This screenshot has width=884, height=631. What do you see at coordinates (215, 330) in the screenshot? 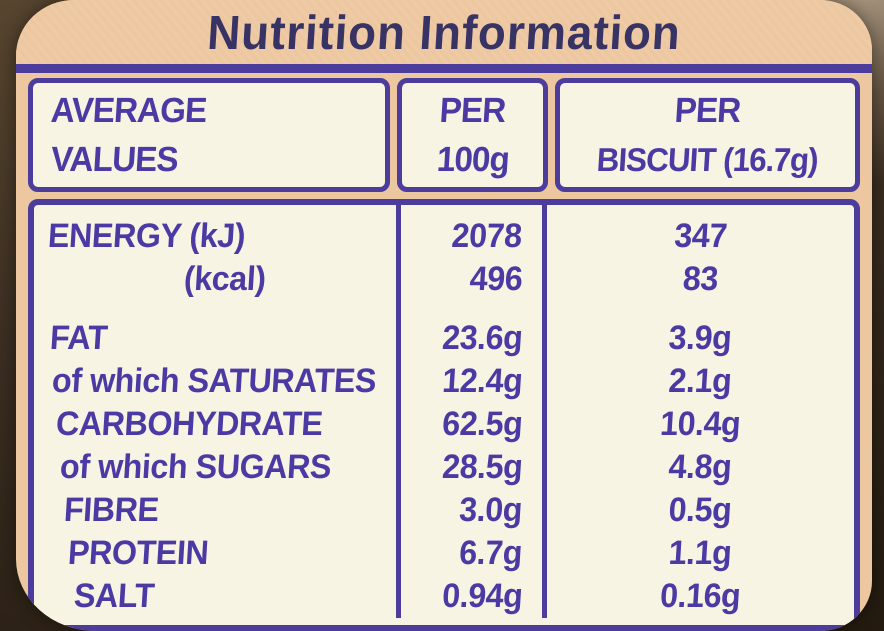
I see `row-label-fat: FAT` at bounding box center [215, 330].